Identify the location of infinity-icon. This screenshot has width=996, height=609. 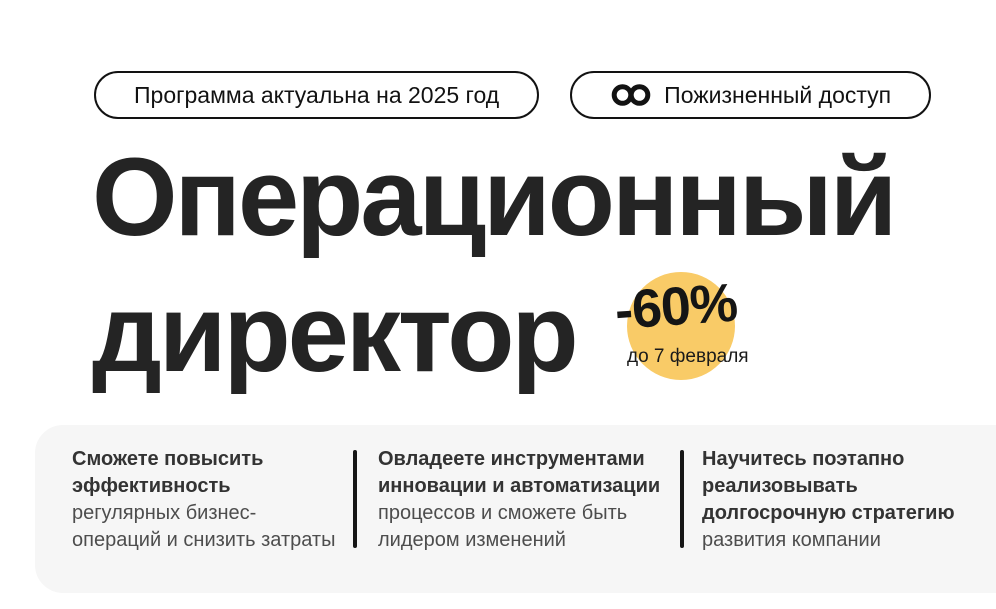
(631, 95).